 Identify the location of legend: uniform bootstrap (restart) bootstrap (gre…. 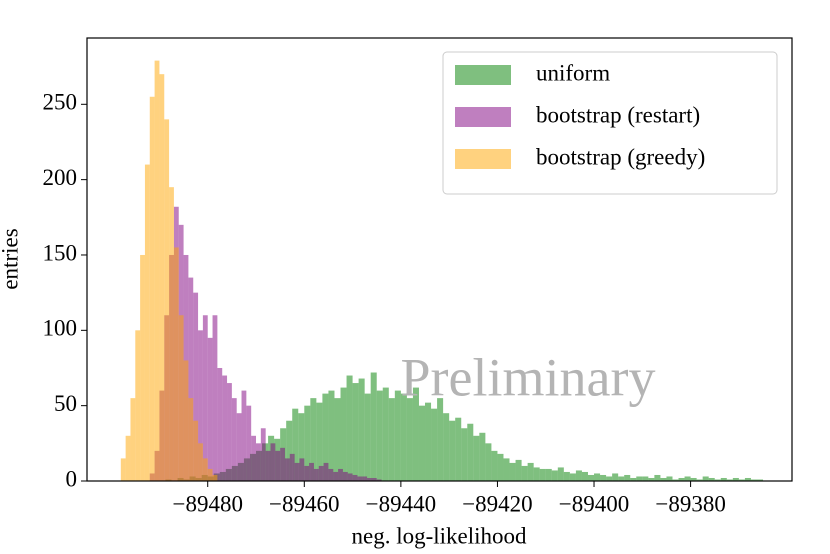
(610, 123).